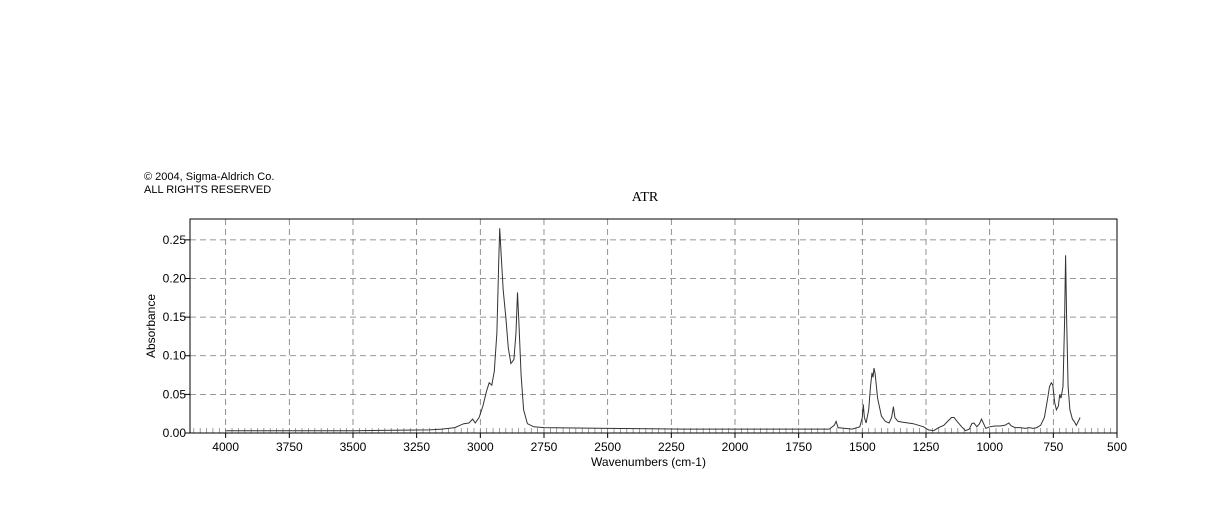 This screenshot has width=1218, height=528. Describe the element at coordinates (209, 177) in the screenshot. I see `copyright-line-1: © 2004, Sigma-Aldrich Co.` at that location.